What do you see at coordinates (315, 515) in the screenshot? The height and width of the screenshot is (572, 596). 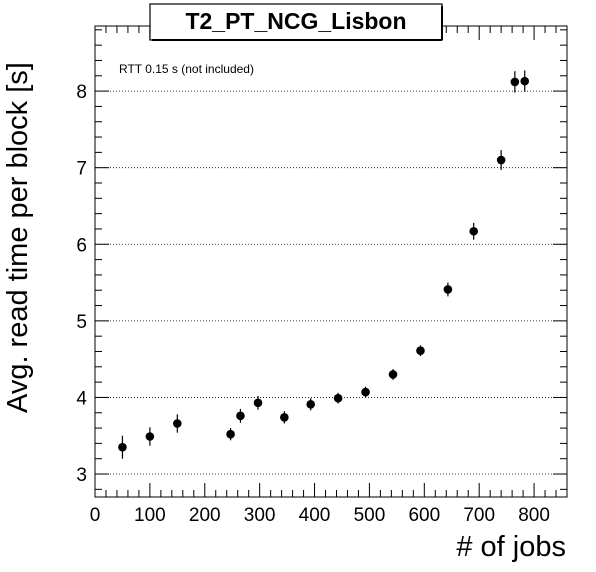 I see `x-tick-label: 400` at bounding box center [315, 515].